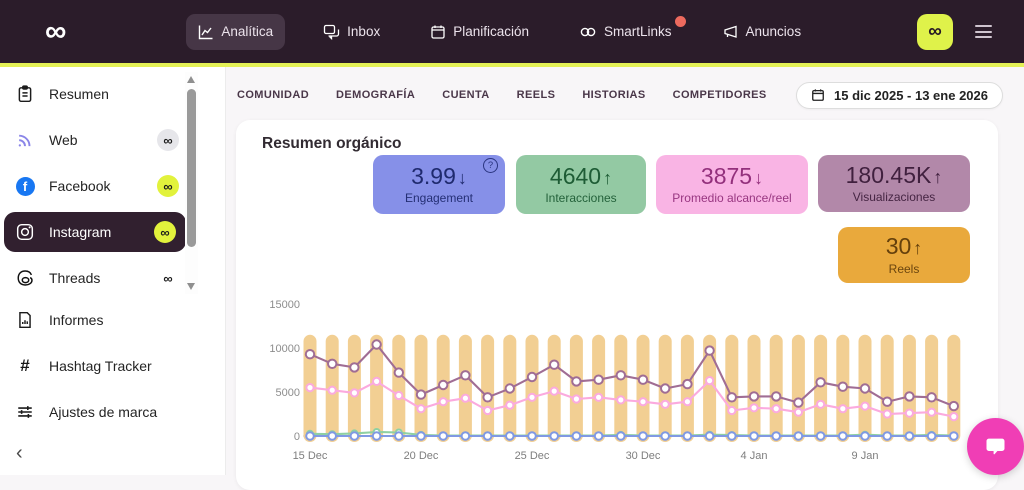 The width and height of the screenshot is (1024, 490). What do you see at coordinates (490, 165) in the screenshot?
I see `help-icon: ?` at bounding box center [490, 165].